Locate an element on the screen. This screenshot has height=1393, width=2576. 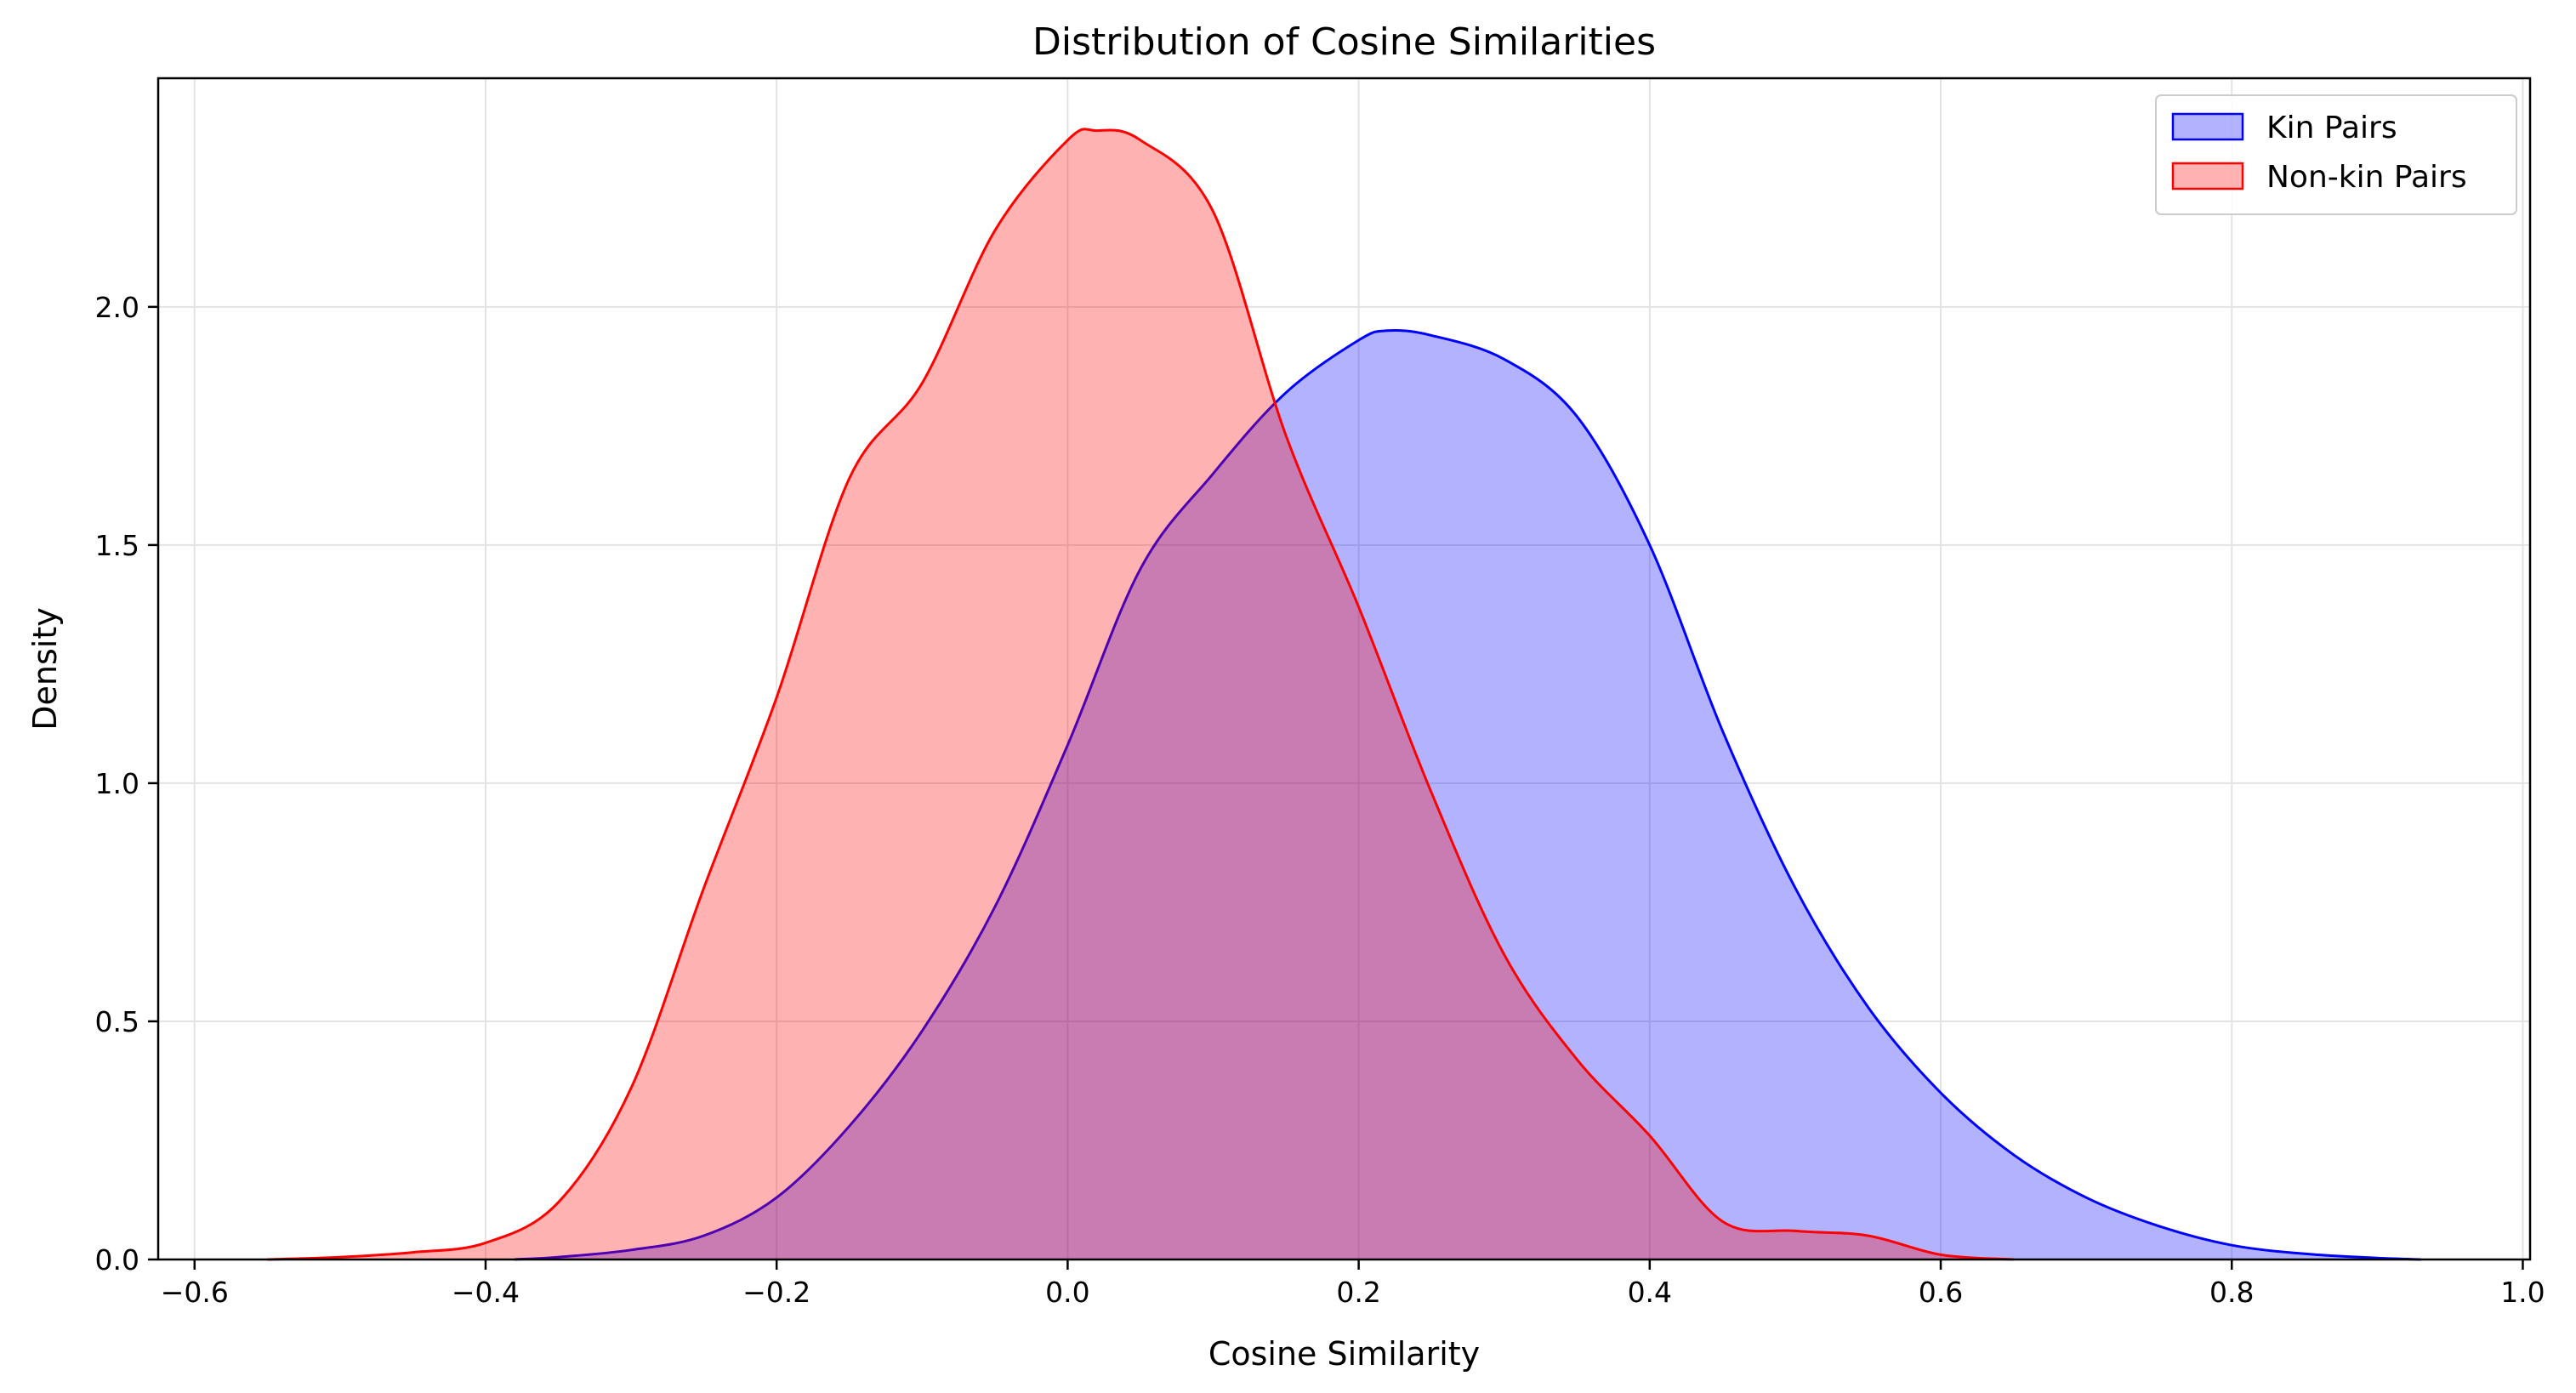
y-tick-label: 0.0 is located at coordinates (117, 1259).